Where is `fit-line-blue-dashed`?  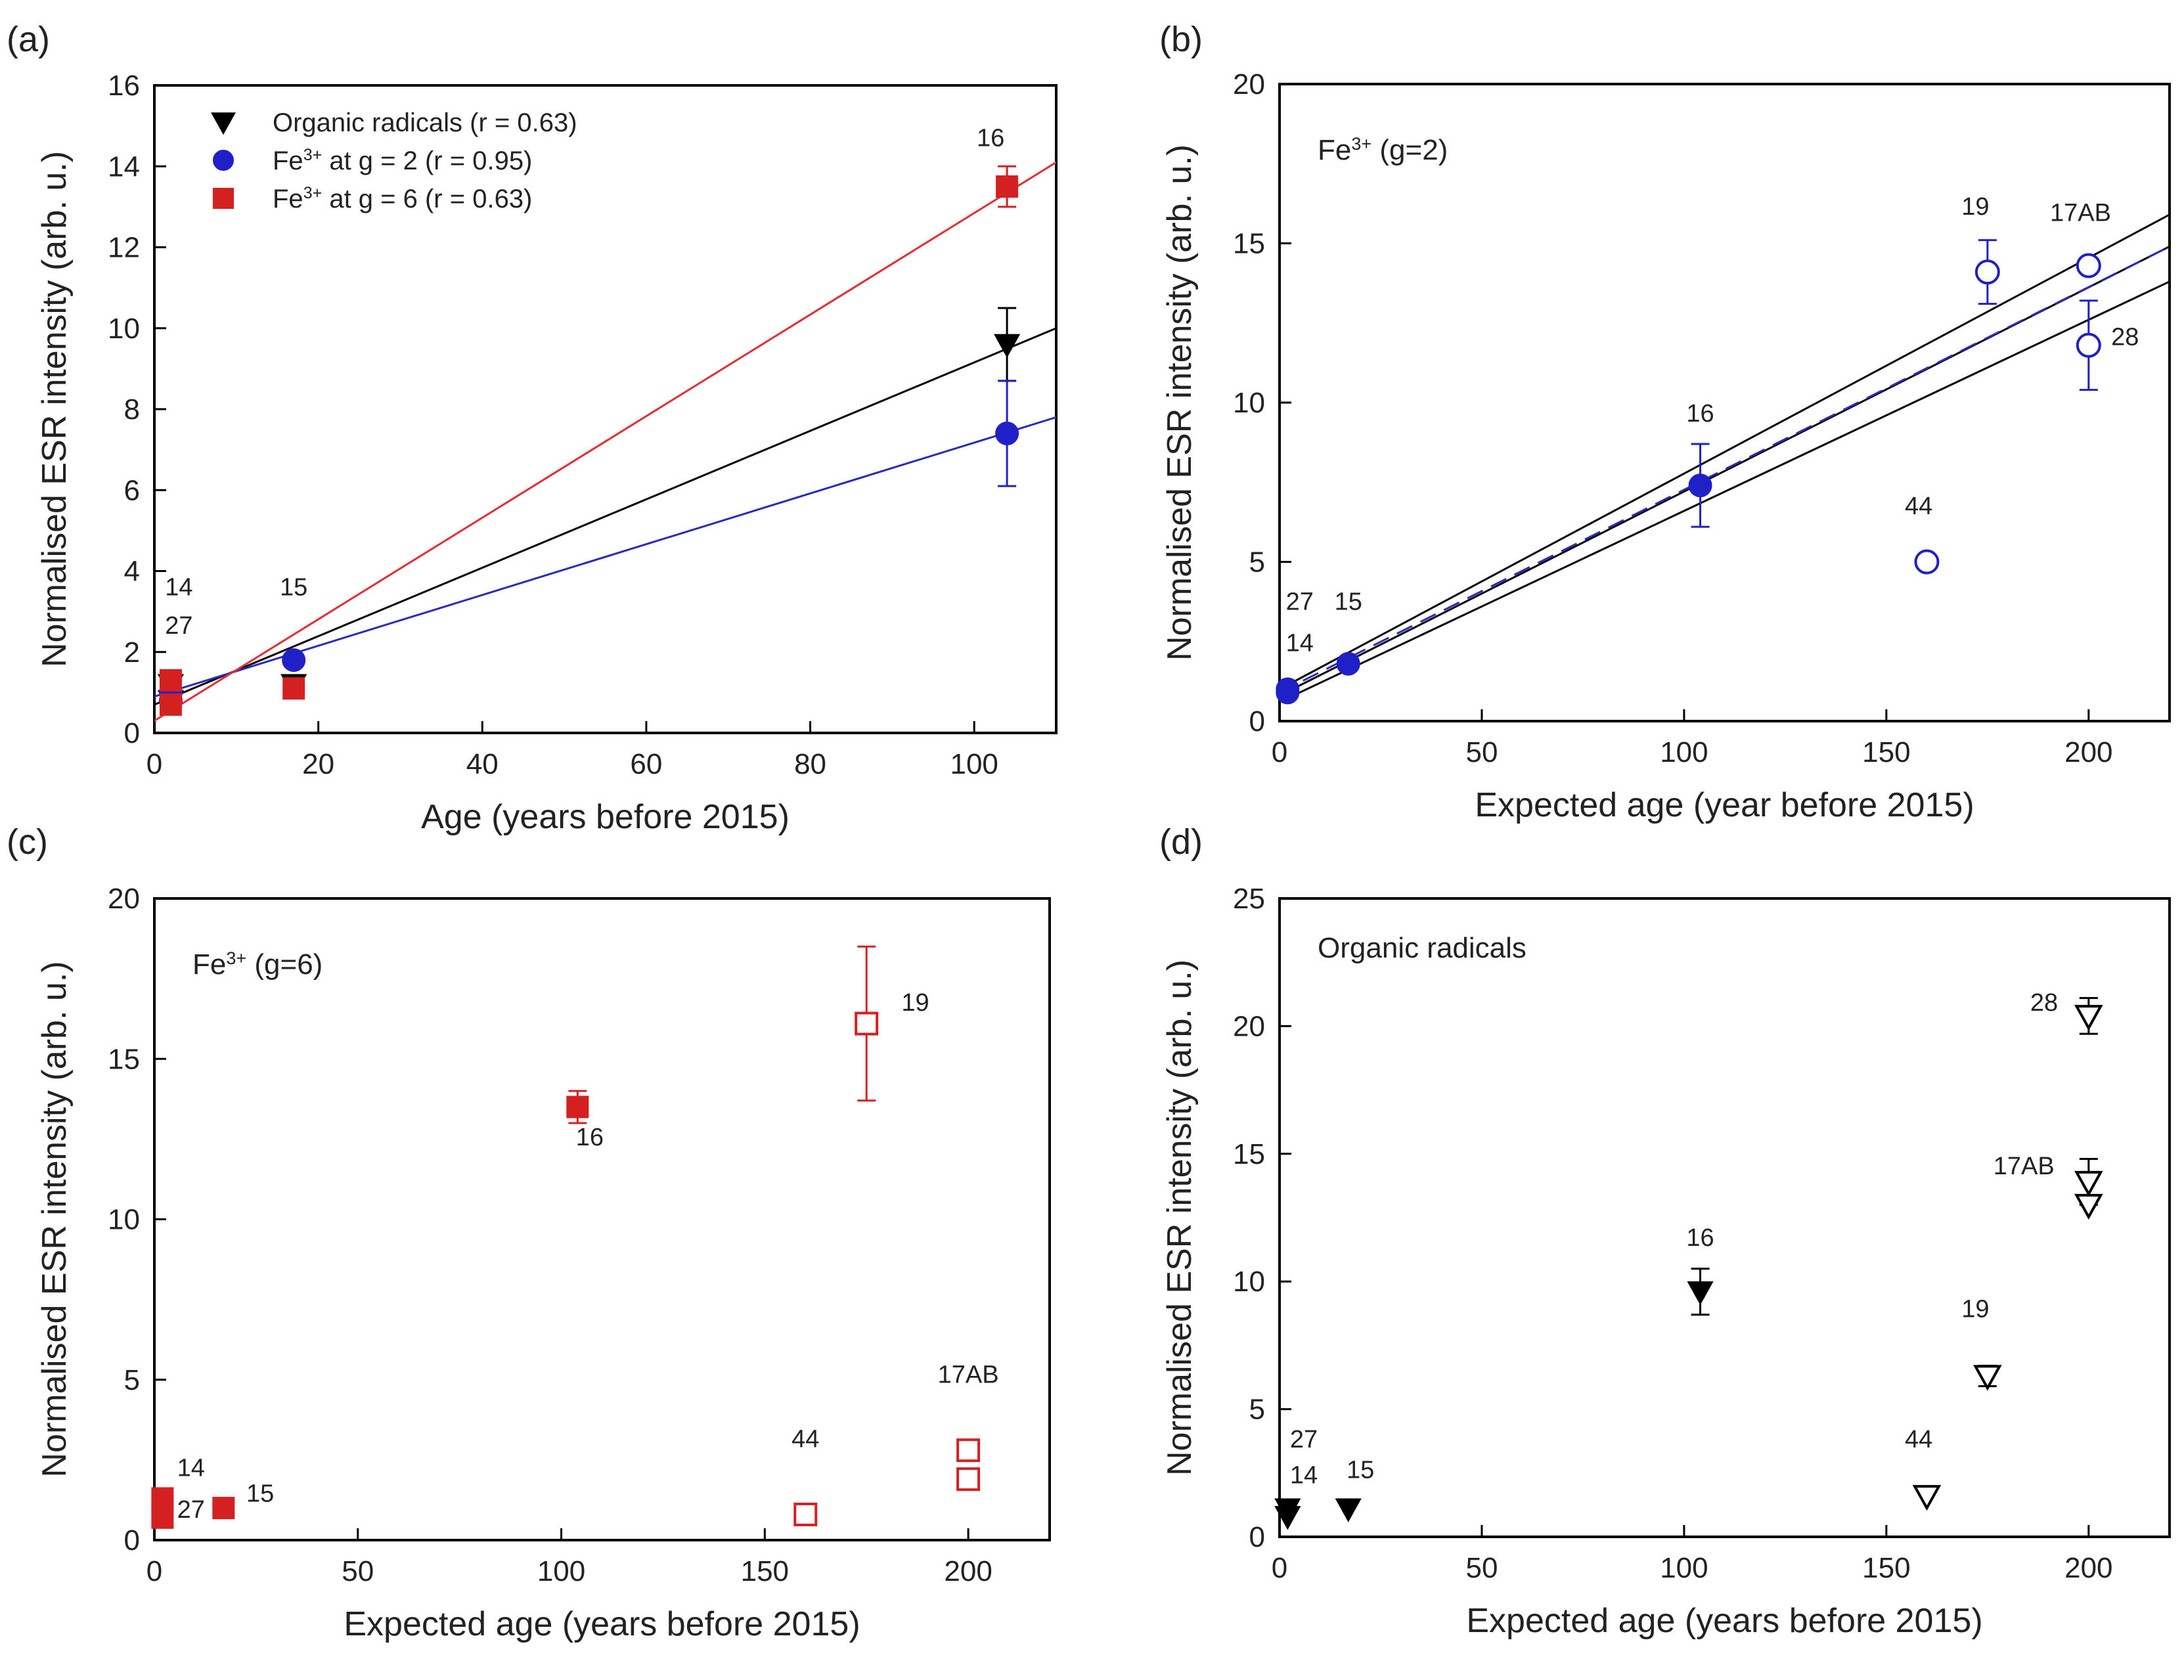 fit-line-blue-dashed is located at coordinates (1725, 470).